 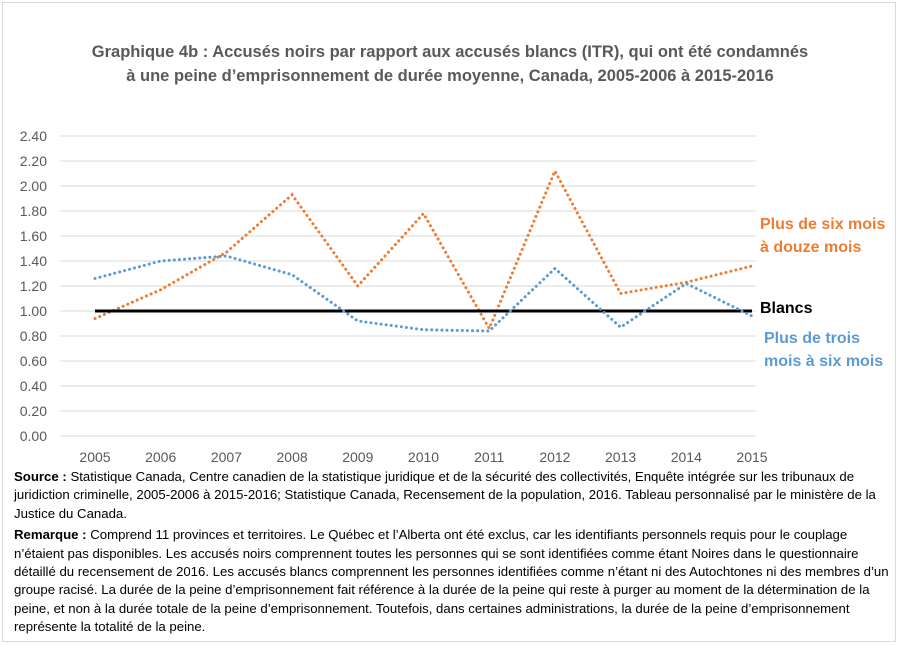 What do you see at coordinates (823, 236) in the screenshot?
I see `series-label-orange: Plus de six mois à douze mois` at bounding box center [823, 236].